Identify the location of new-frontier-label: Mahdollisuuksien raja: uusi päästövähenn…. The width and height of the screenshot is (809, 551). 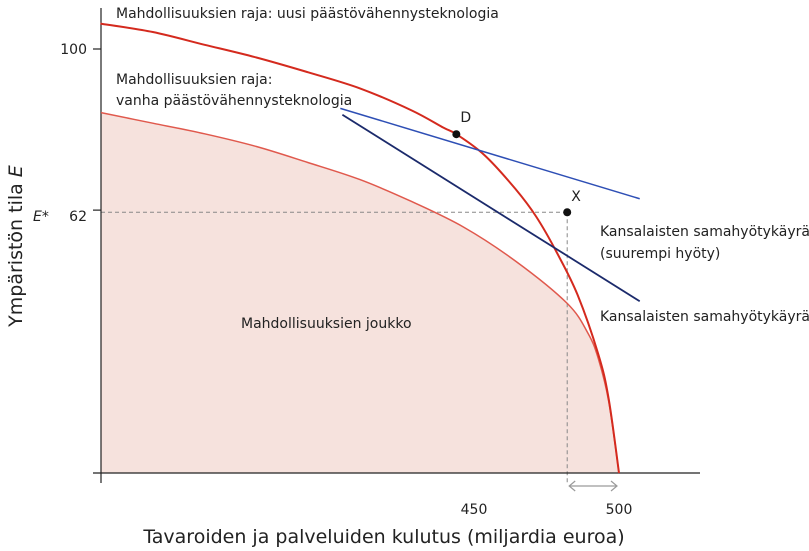
(307, 14).